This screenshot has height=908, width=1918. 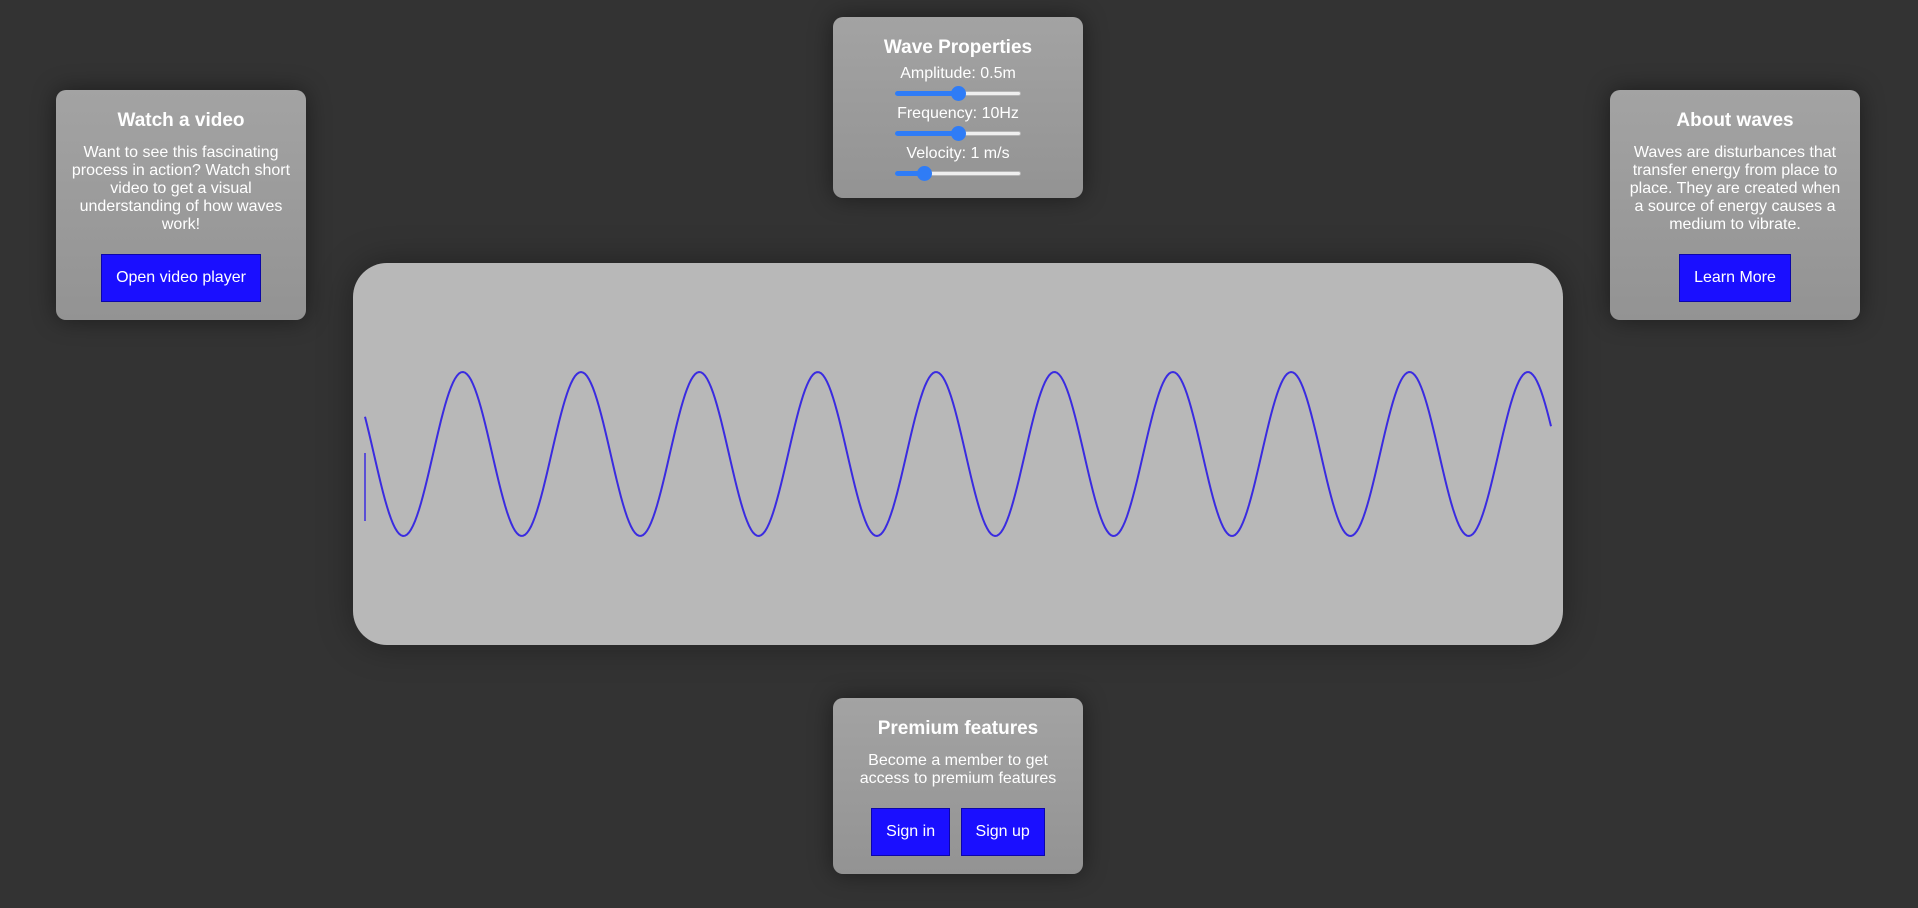 I want to click on about-waves-title: About waves, so click(x=1735, y=120).